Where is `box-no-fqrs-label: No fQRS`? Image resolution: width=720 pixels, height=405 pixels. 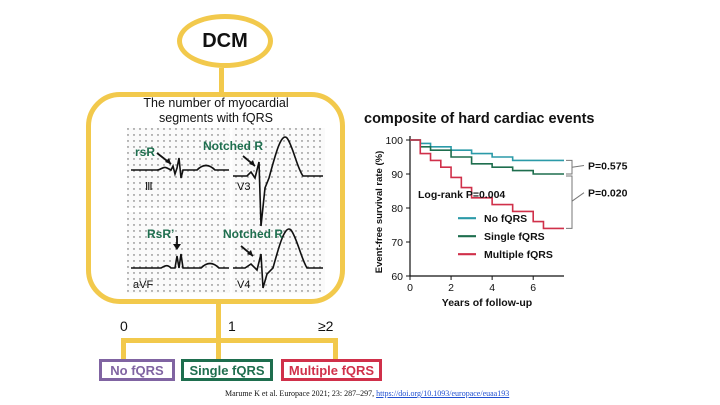
box-no-fqrs-label: No fQRS is located at coordinates (137, 370).